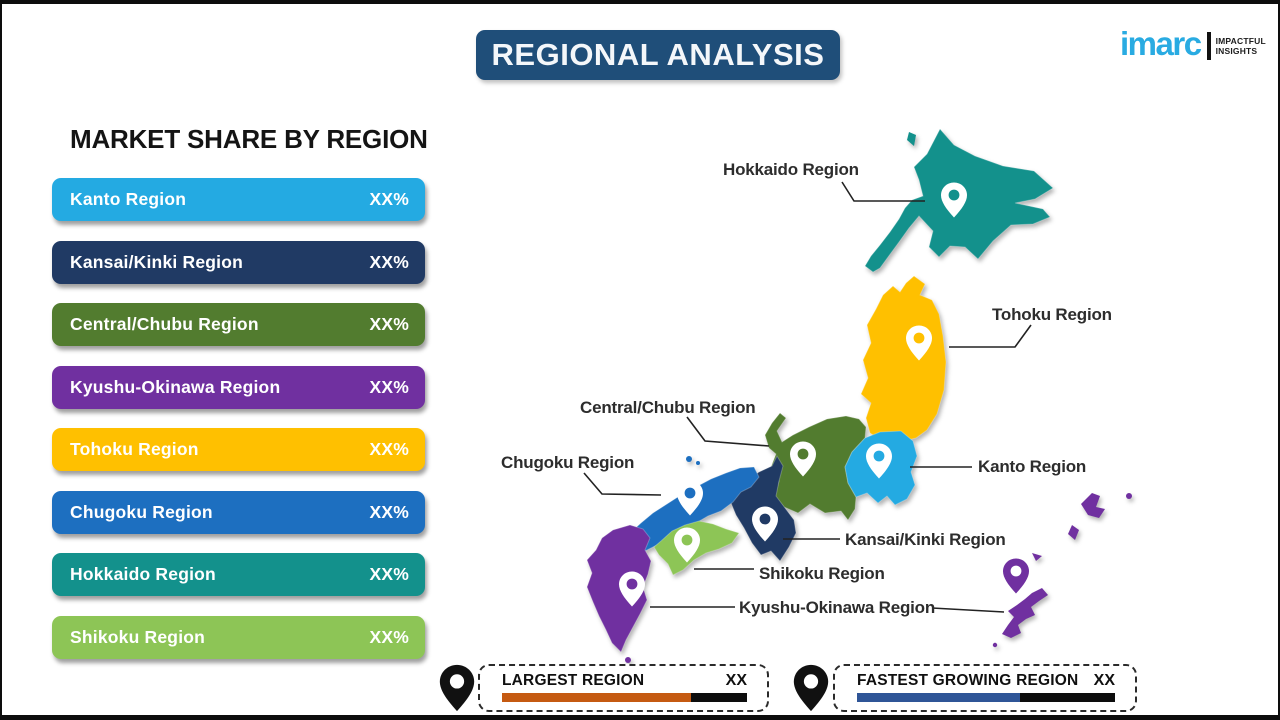 The height and width of the screenshot is (720, 1280). I want to click on page-title: REGIONAL ANALYSIS, so click(658, 54).